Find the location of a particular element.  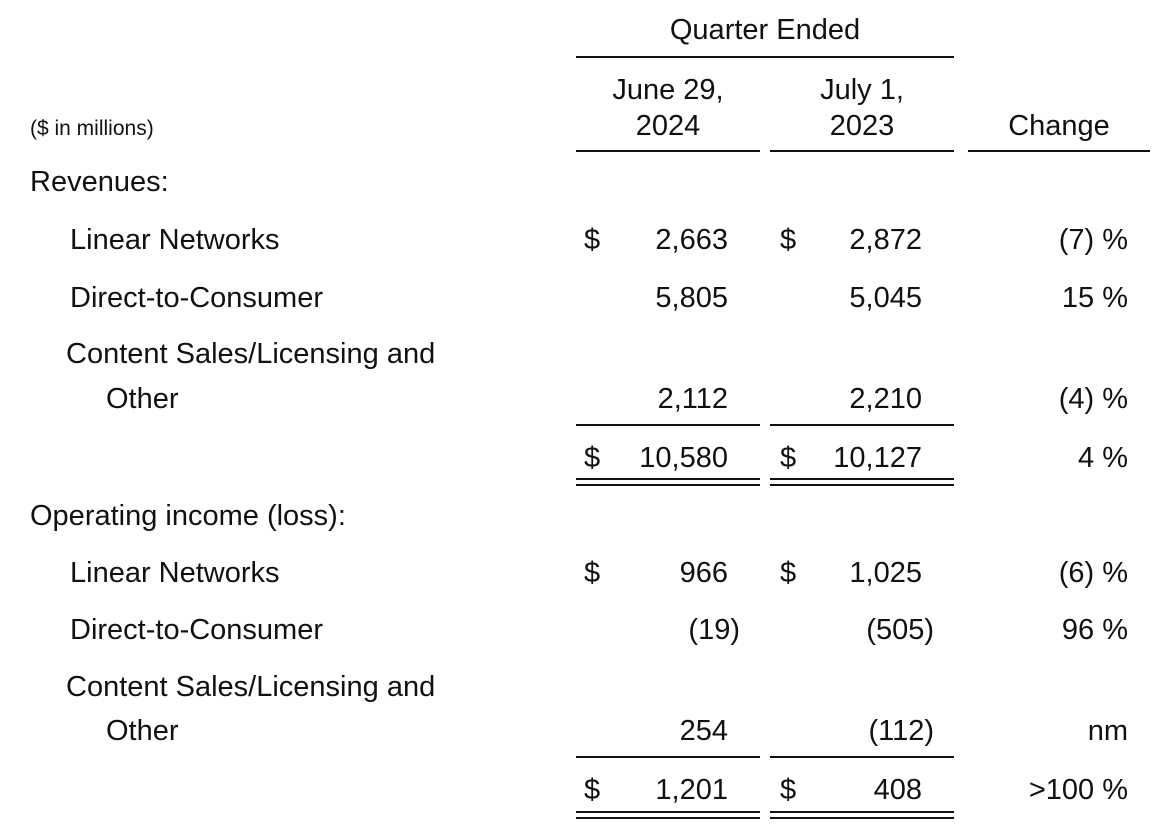

op-content-v2: (112) is located at coordinates (901, 731).